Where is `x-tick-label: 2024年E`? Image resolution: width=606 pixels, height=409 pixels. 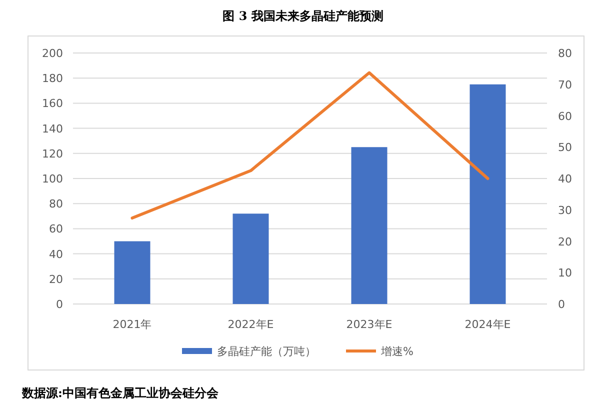 x-tick-label: 2024年E is located at coordinates (487, 324).